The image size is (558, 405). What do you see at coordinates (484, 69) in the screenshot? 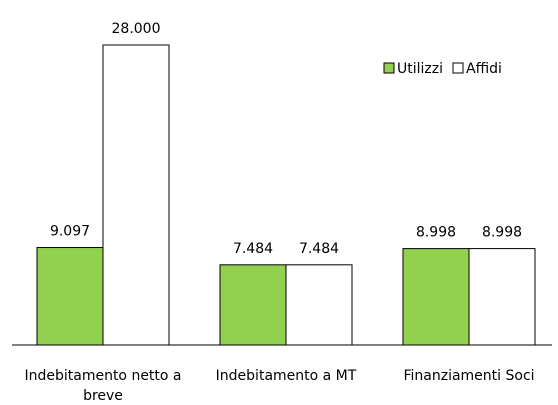
I see `legend-label: Affidi` at bounding box center [484, 69].